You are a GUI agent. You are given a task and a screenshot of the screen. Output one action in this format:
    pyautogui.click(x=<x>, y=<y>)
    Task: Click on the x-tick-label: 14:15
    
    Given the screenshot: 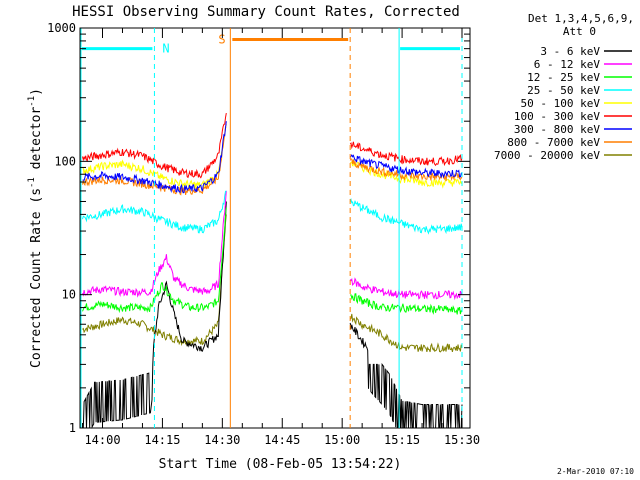 What is the action you would take?
    pyautogui.click(x=162, y=440)
    